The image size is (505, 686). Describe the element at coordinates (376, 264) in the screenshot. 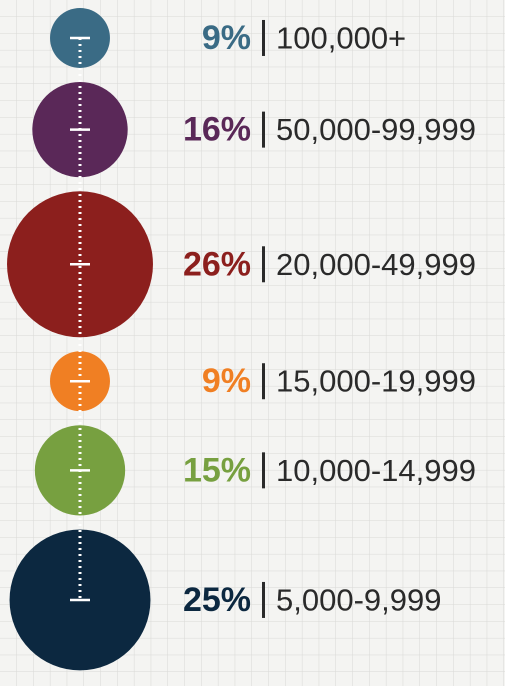

I see `range-label: 20,000-49,999` at that location.